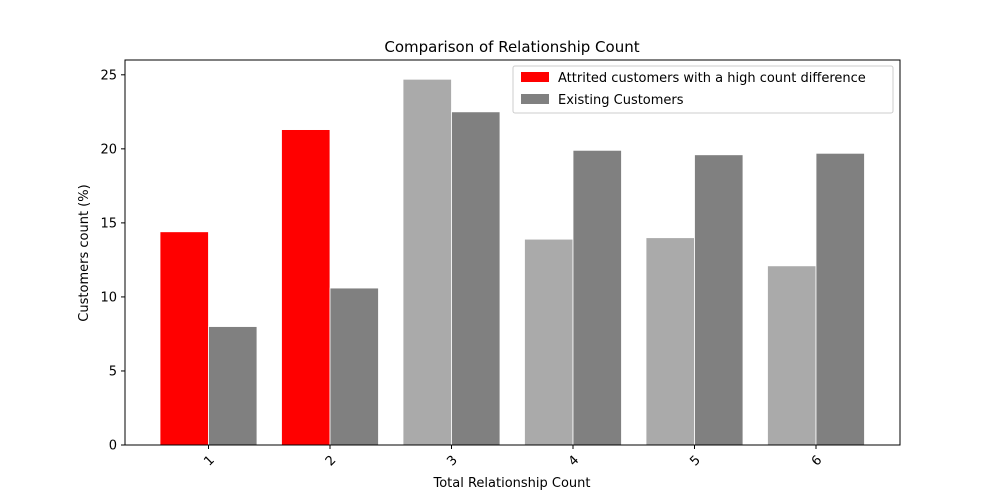 The width and height of the screenshot is (1000, 500). What do you see at coordinates (513, 457) in the screenshot?
I see `x-axis-ticks: 1 2 3 4 5 6` at bounding box center [513, 457].